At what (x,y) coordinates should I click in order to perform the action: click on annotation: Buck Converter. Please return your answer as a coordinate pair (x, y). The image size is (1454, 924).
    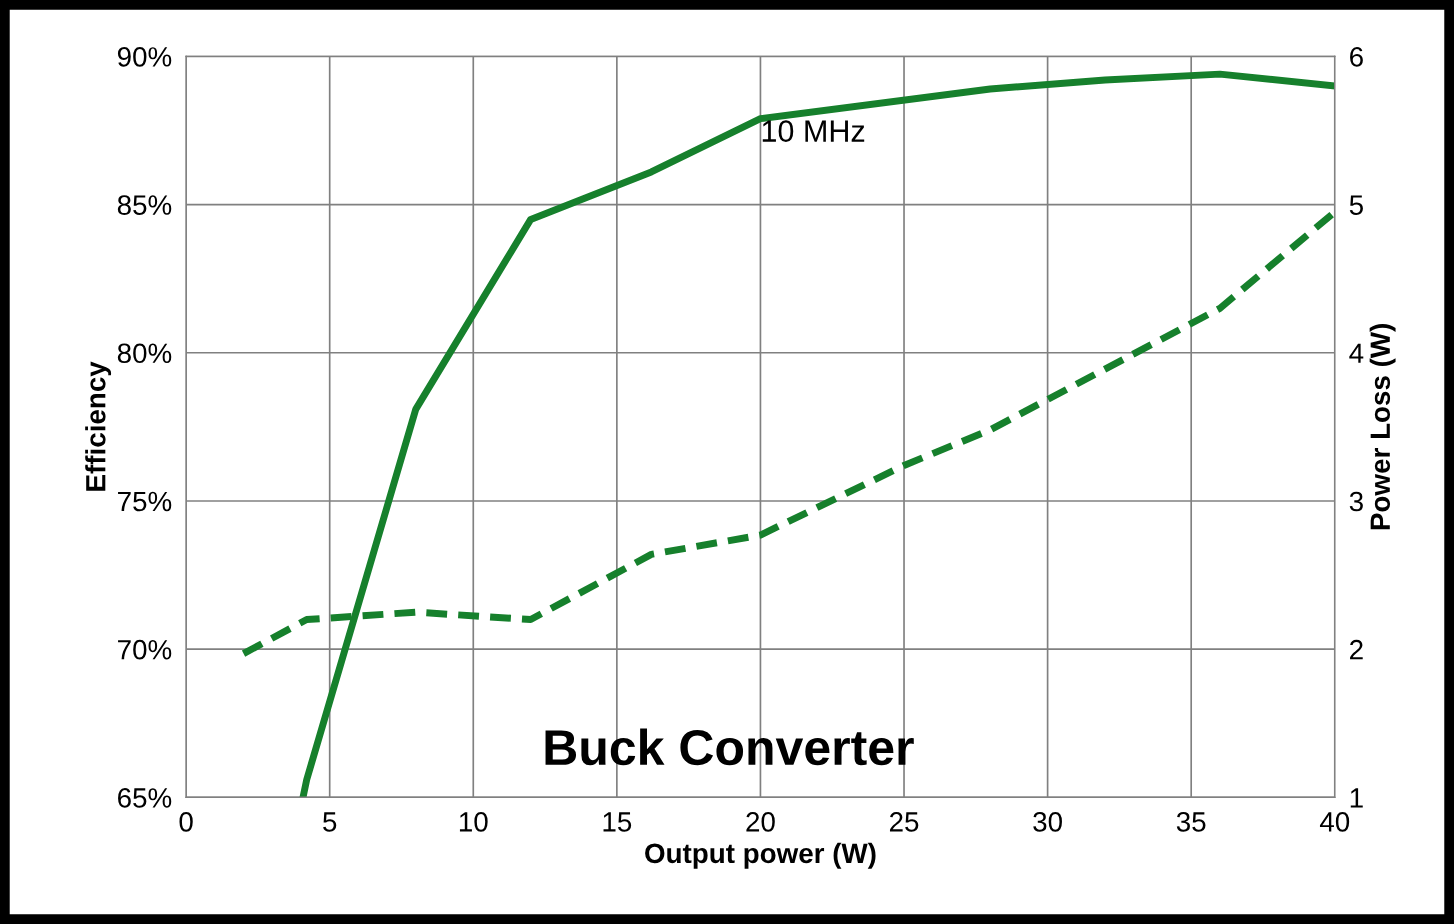
    Looking at the image, I should click on (729, 747).